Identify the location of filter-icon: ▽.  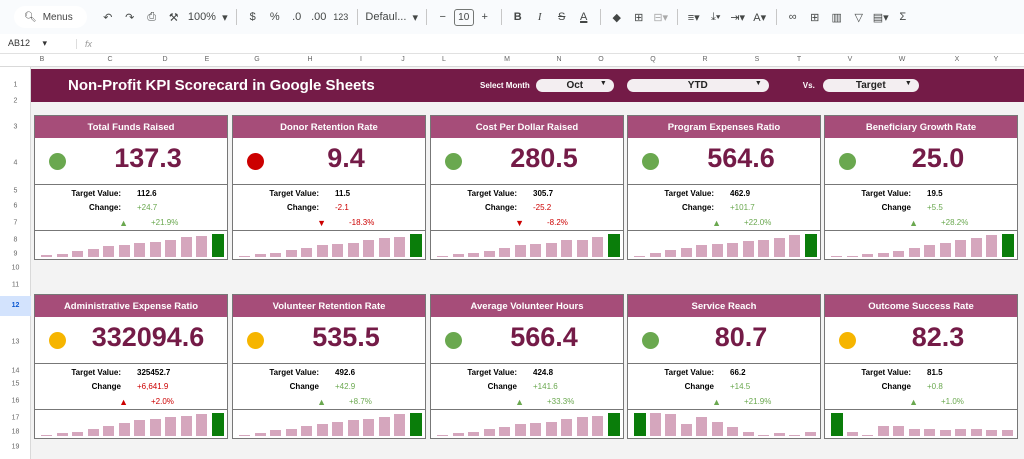
(858, 17).